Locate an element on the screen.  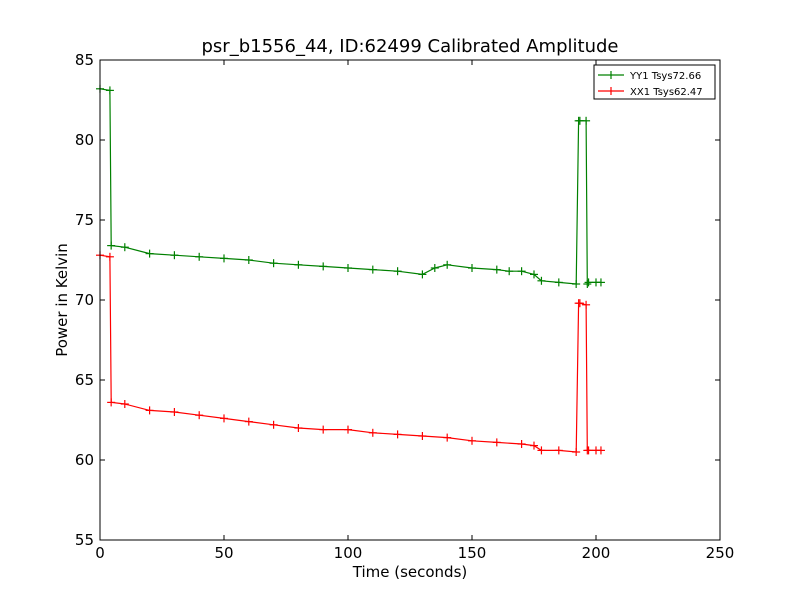
y-tick-label: 55 is located at coordinates (84, 540).